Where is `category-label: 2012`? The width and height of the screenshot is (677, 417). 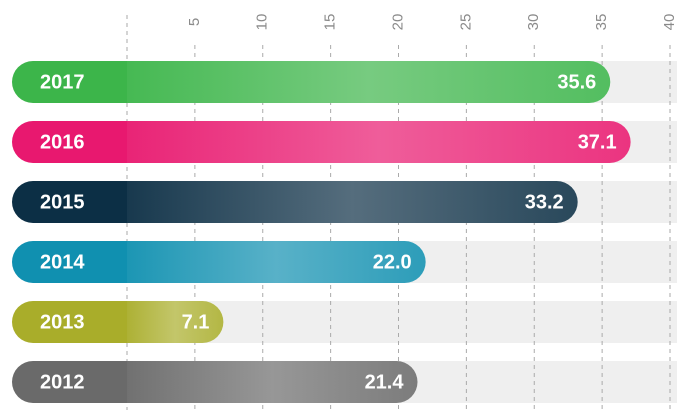 category-label: 2012 is located at coordinates (62, 382).